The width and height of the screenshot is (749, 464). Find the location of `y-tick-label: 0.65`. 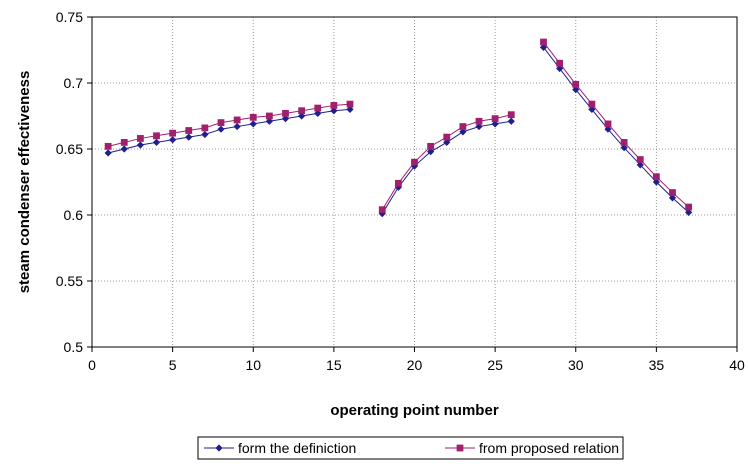

y-tick-label: 0.65 is located at coordinates (69, 149).